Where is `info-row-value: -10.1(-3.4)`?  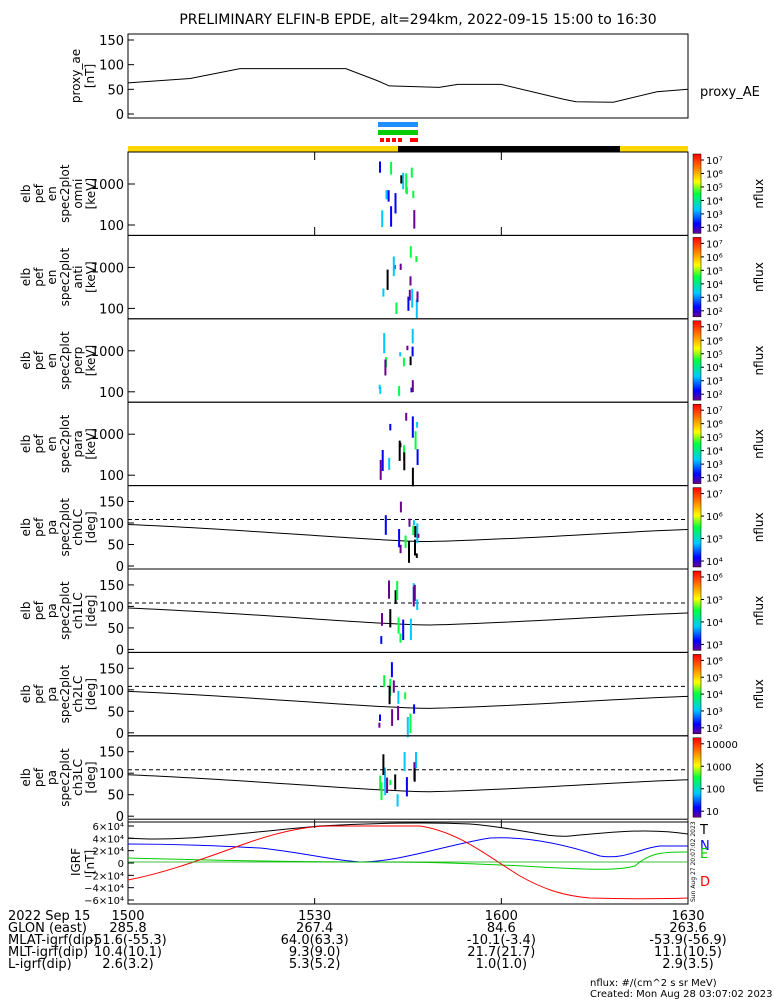
info-row-value: -10.1(-3.4) is located at coordinates (501, 940).